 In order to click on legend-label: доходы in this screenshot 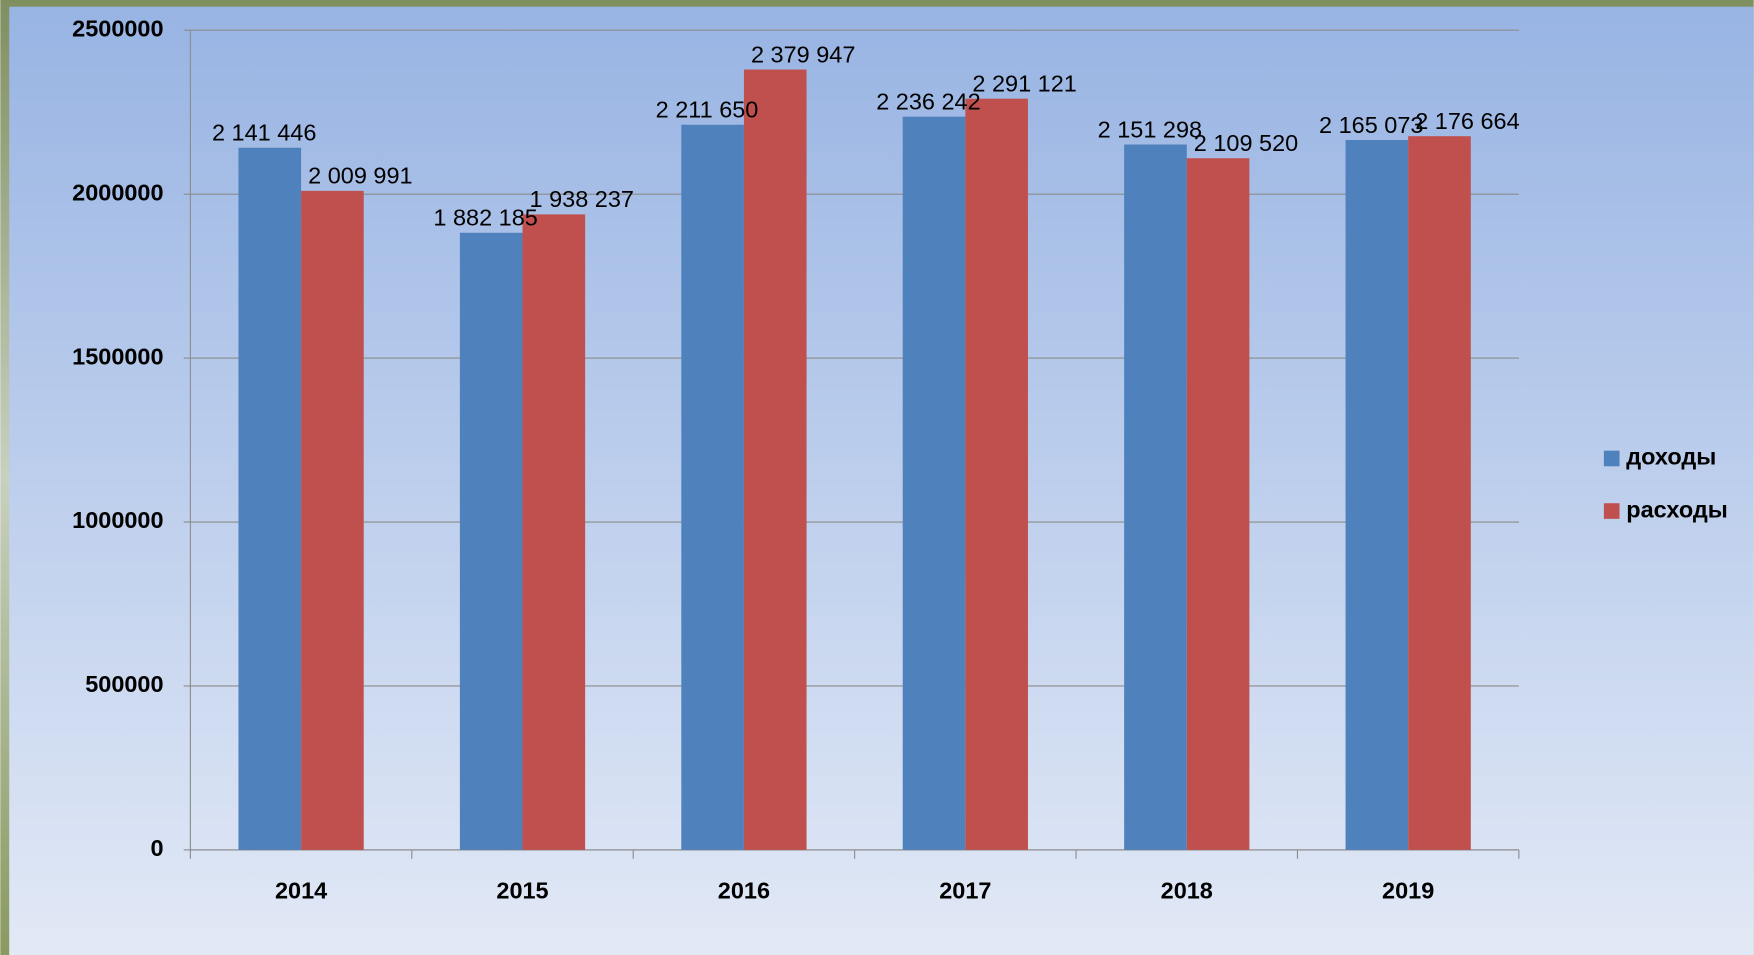, I will do `click(1671, 457)`.